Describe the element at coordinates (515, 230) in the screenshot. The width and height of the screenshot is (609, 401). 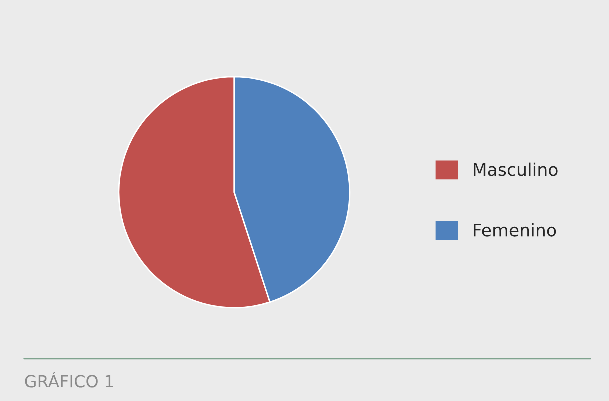
I see `legend-label: Femenino` at that location.